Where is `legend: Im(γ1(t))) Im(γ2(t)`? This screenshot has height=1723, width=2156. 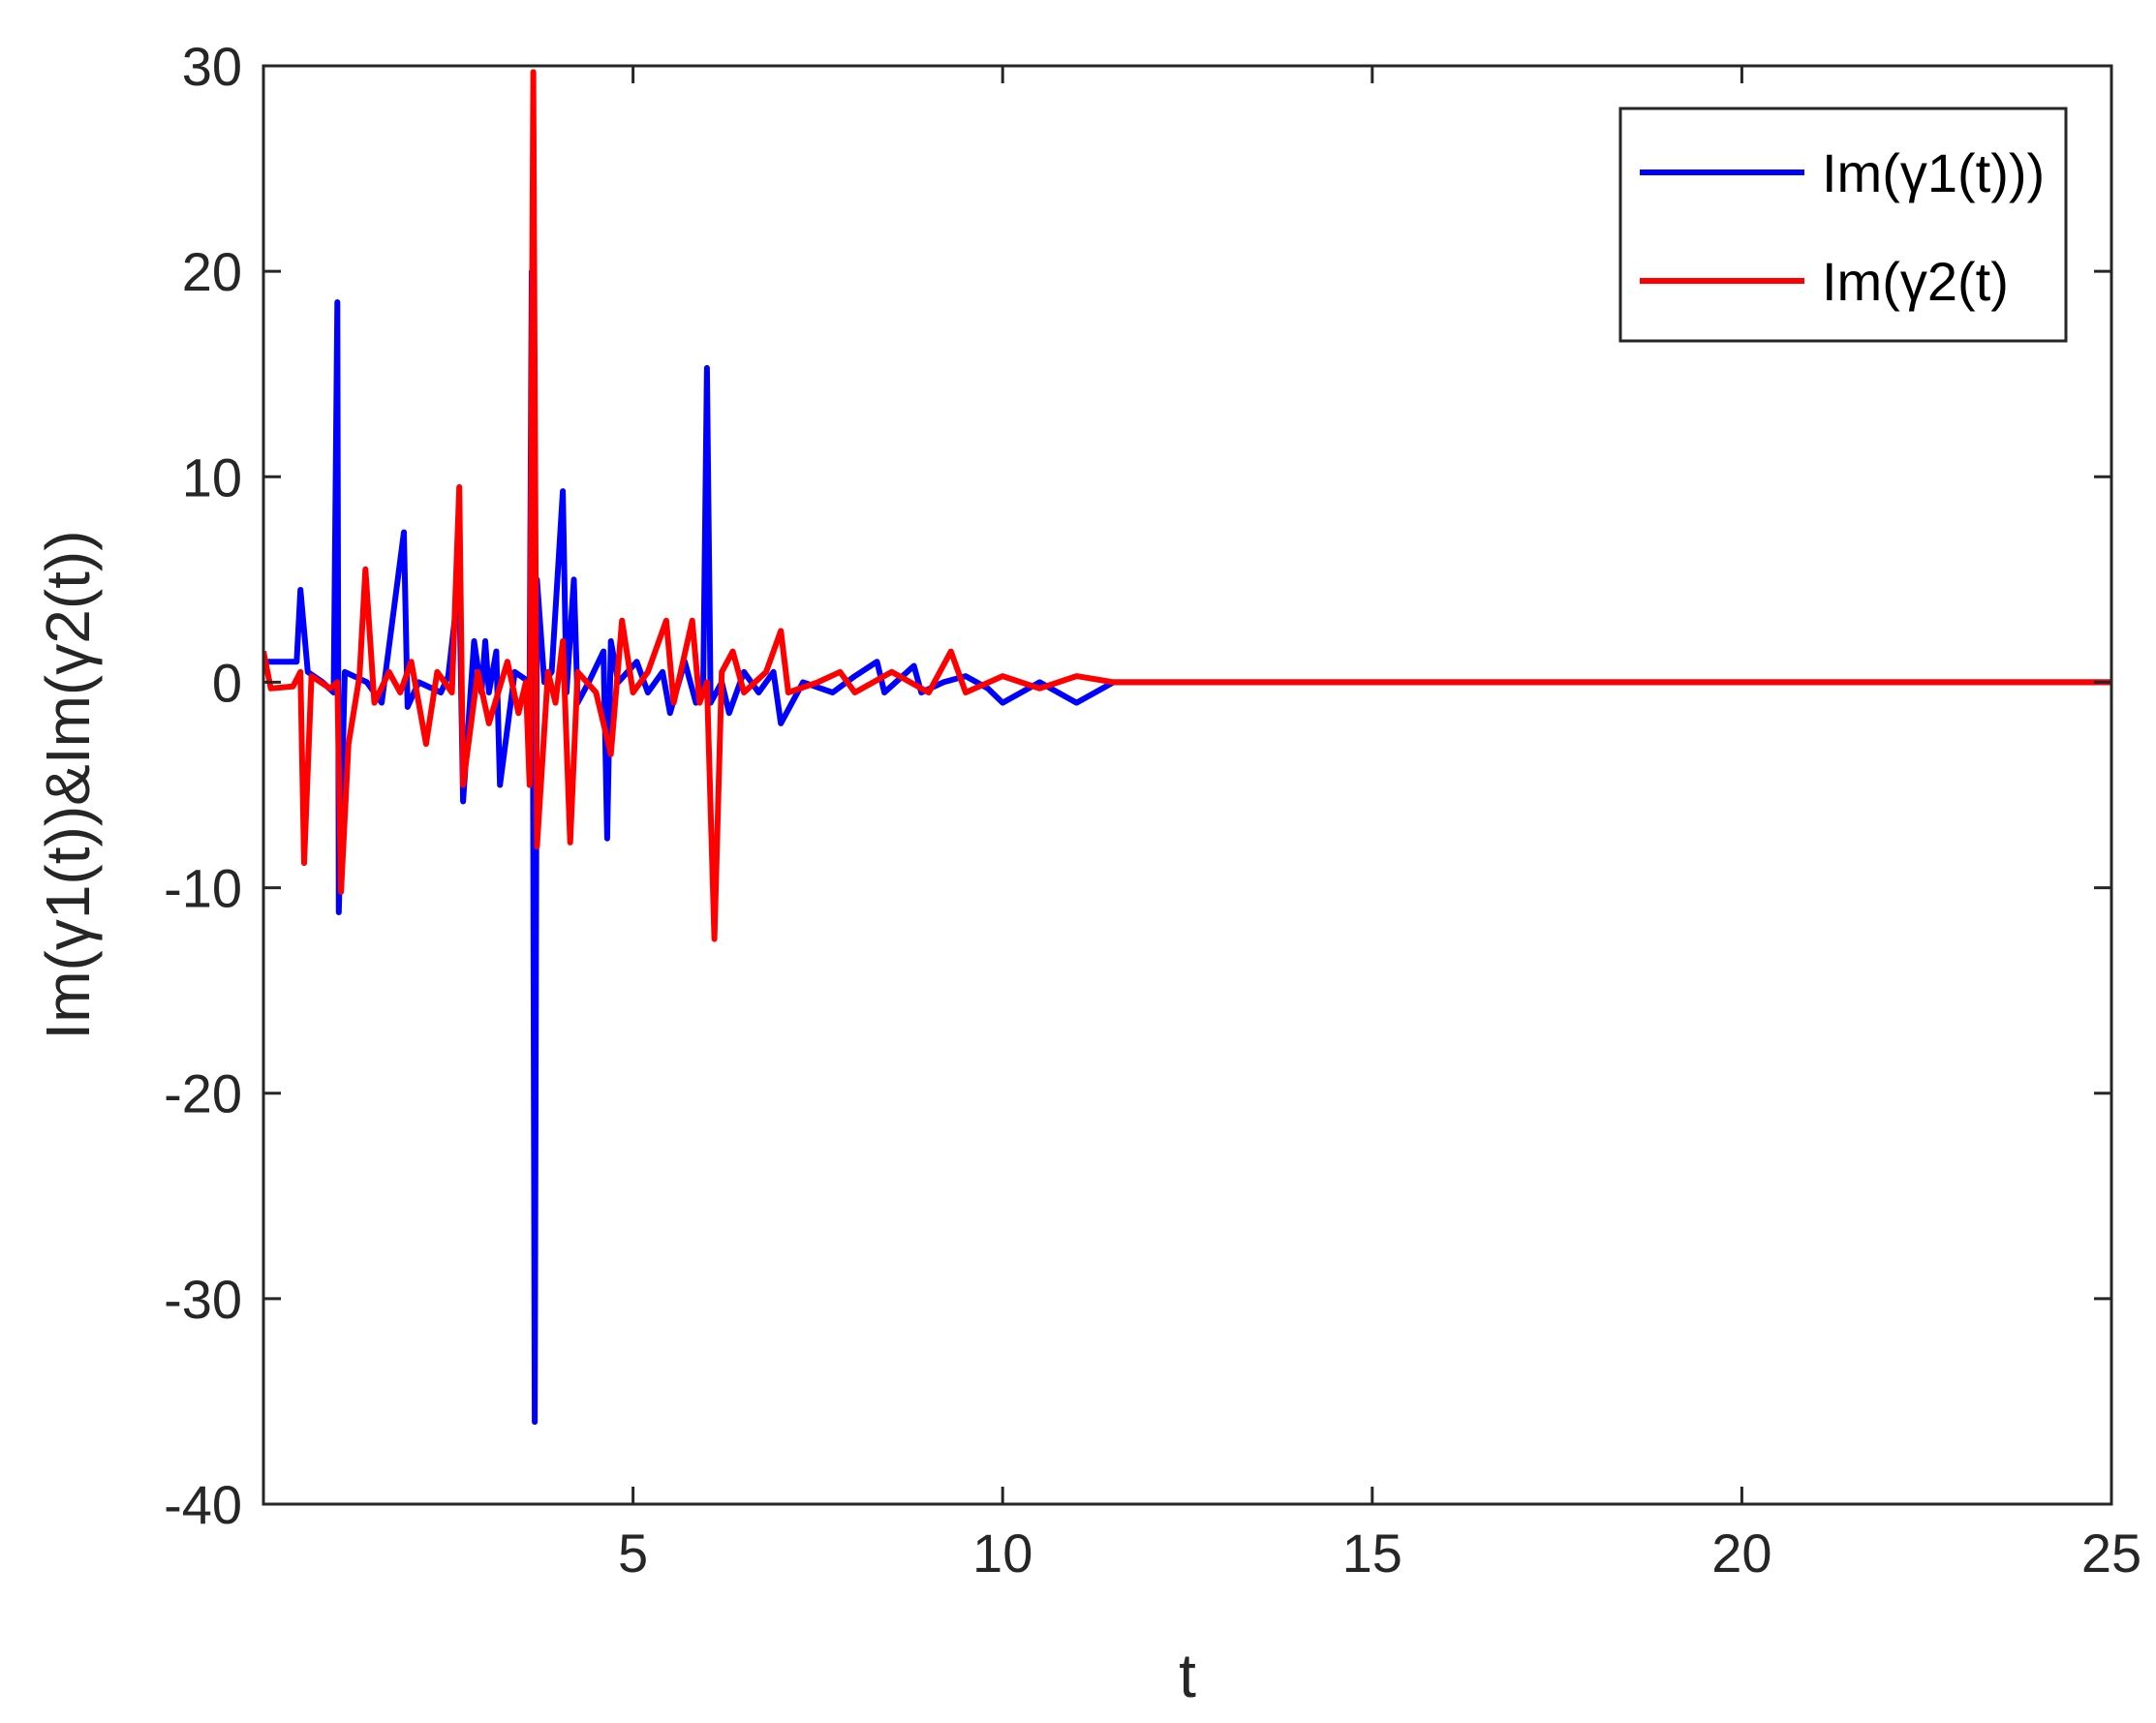
legend: Im(γ1(t))) Im(γ2(t) is located at coordinates (1843, 225).